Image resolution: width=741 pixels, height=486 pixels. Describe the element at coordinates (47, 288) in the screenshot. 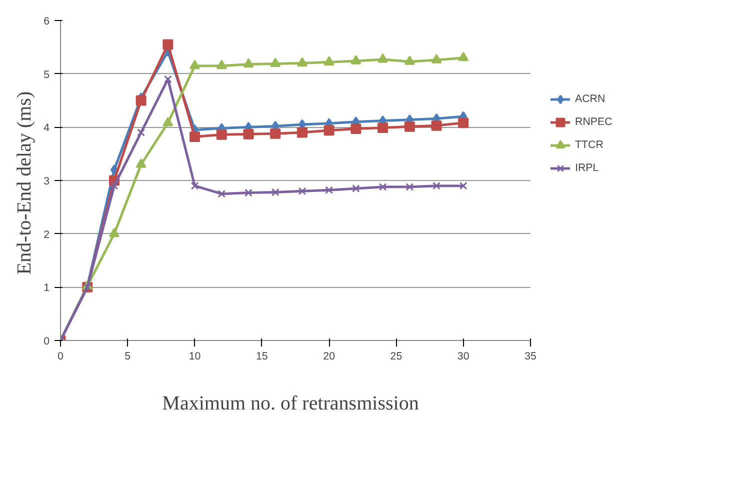

I see `y-tick-label: 1` at that location.